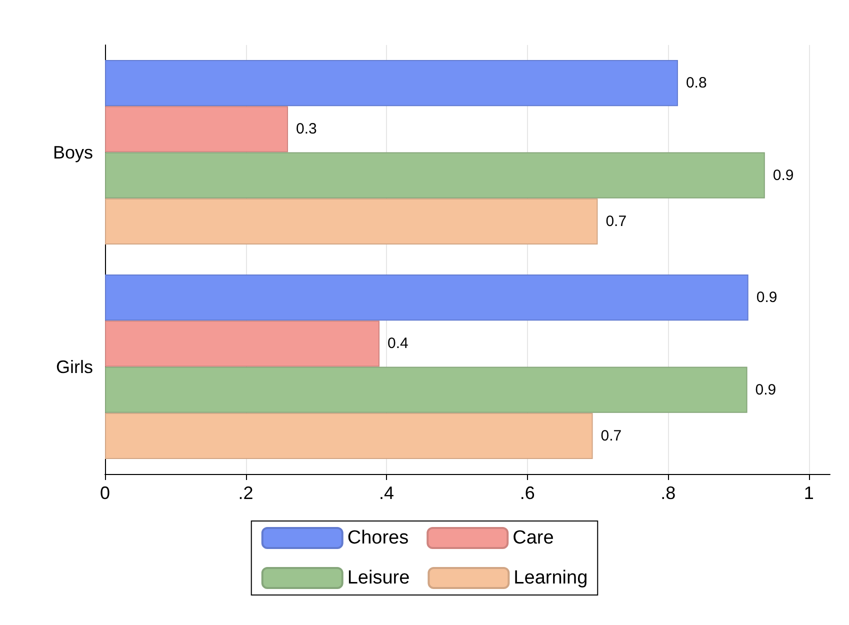 The width and height of the screenshot is (849, 625). I want to click on y-tick-label: Boys, so click(72, 152).